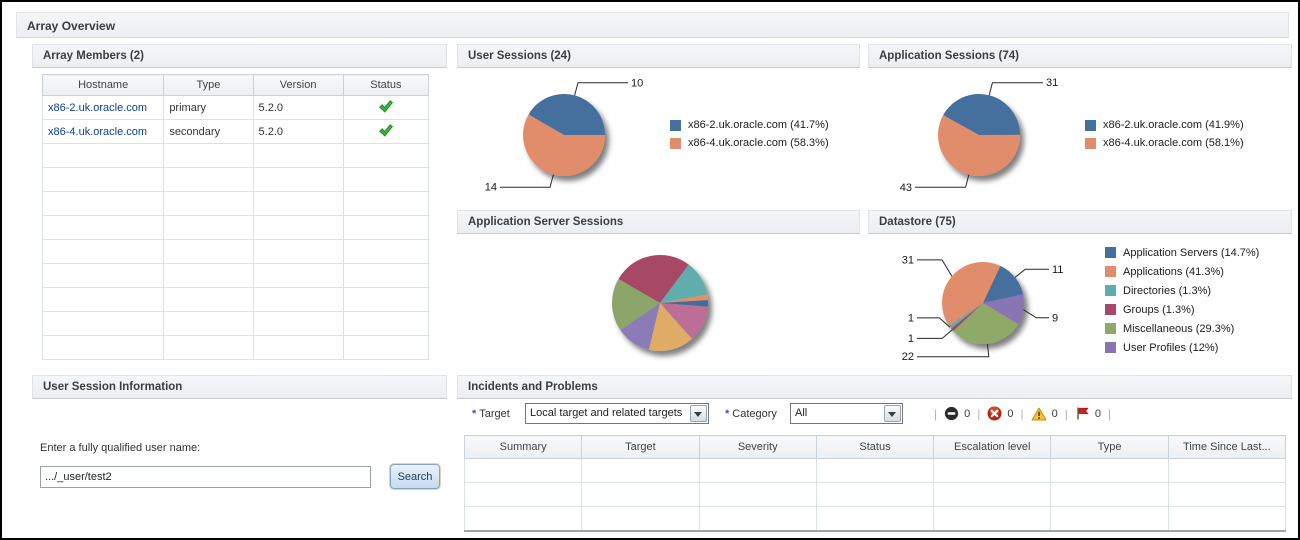 The height and width of the screenshot is (540, 1300). What do you see at coordinates (1171, 347) in the screenshot?
I see `legend-label: User Profiles (12%)` at bounding box center [1171, 347].